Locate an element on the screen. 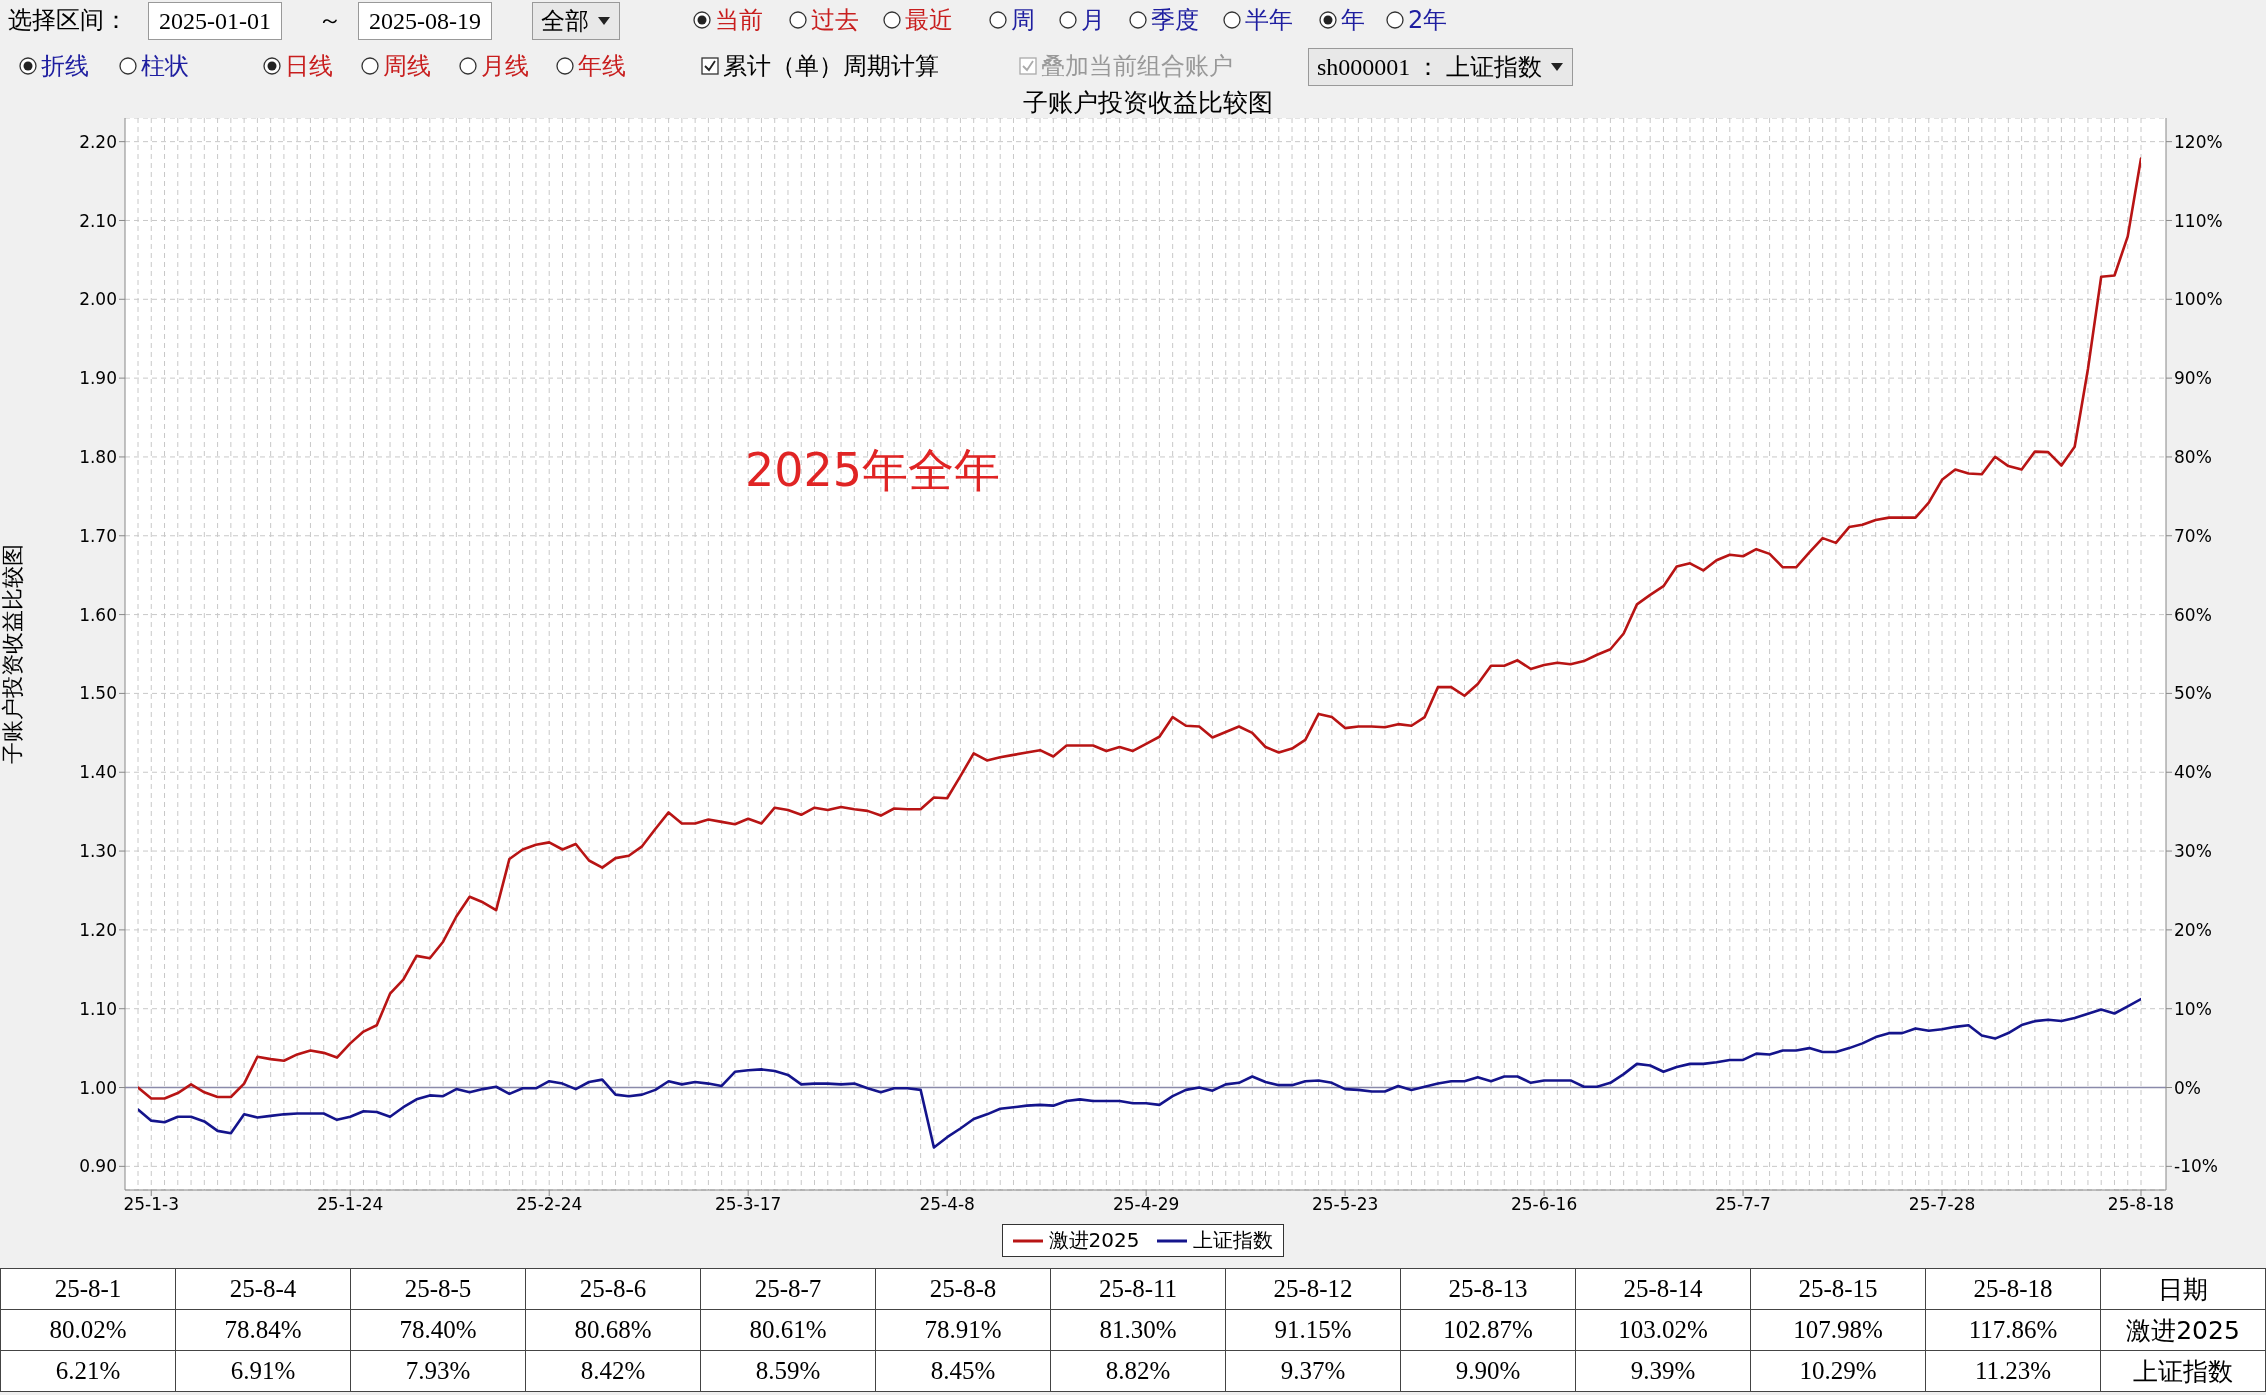 The height and width of the screenshot is (1395, 2266). text: 上证指数 is located at coordinates (2183, 1371).